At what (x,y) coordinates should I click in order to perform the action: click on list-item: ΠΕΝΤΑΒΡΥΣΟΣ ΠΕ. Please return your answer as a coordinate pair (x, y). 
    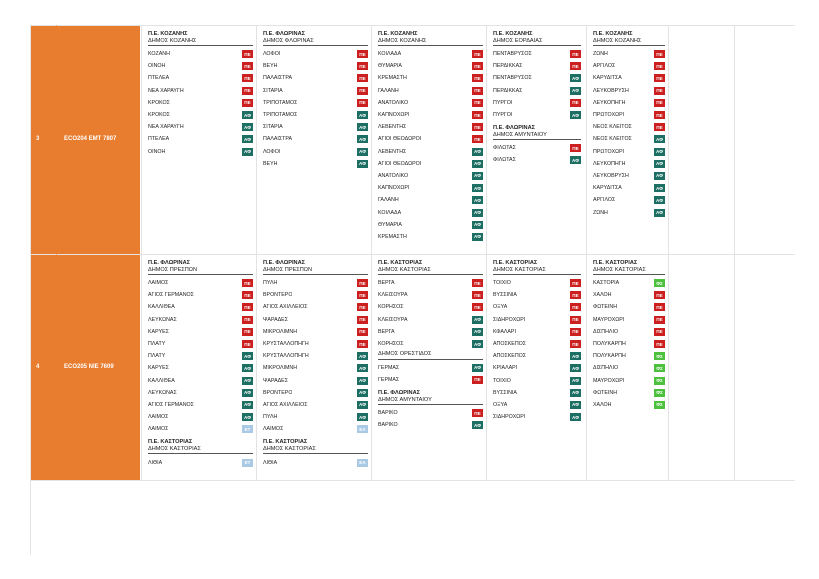
    Looking at the image, I should click on (537, 54).